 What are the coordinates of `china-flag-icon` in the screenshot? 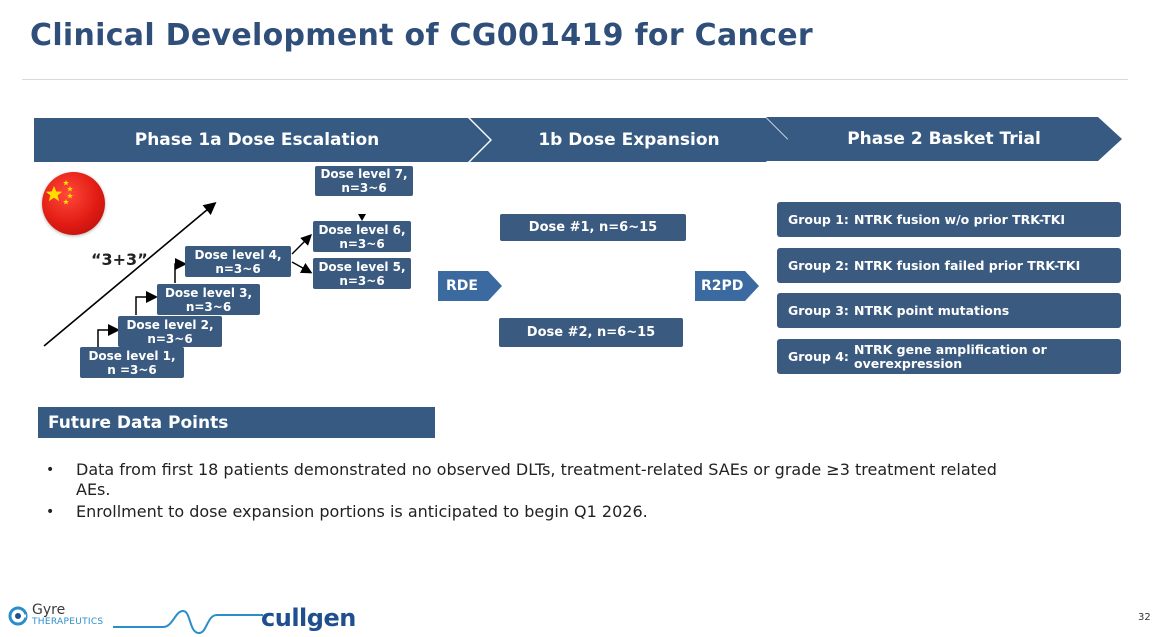 It's located at (73, 203).